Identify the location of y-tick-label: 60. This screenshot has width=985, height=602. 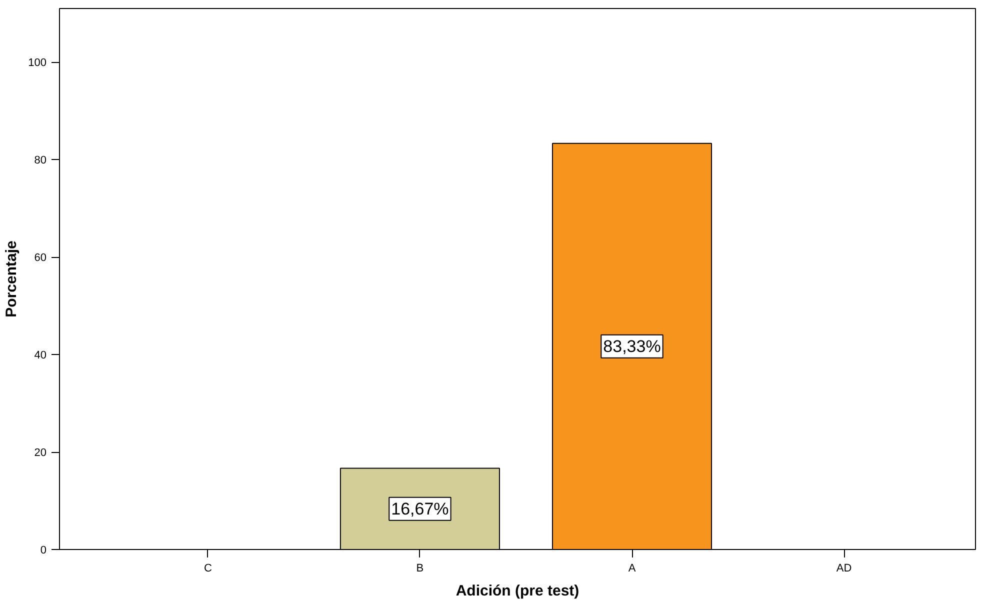
(40, 258).